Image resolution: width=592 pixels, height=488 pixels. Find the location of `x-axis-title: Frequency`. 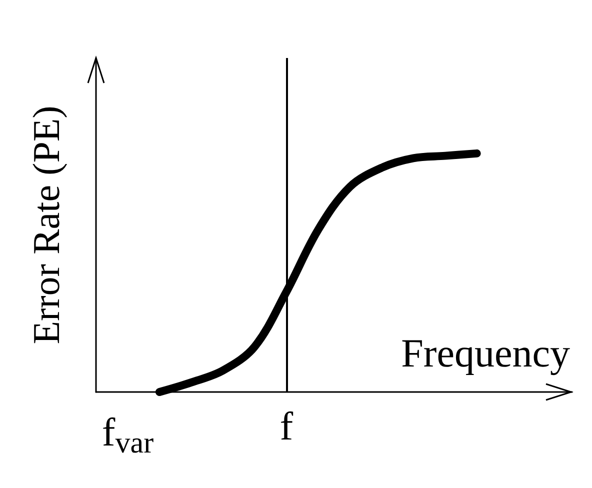

x-axis-title: Frequency is located at coordinates (485, 353).